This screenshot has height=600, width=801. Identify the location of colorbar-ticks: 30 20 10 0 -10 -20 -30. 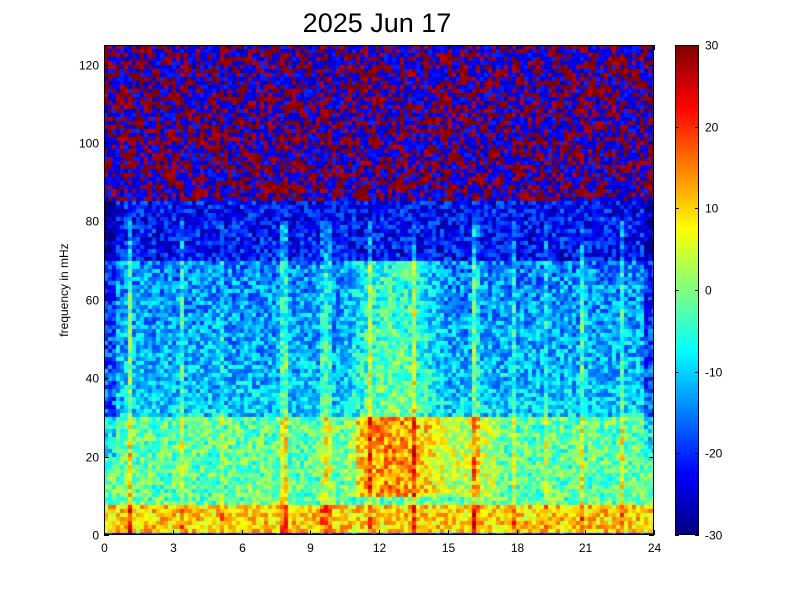
(699, 291).